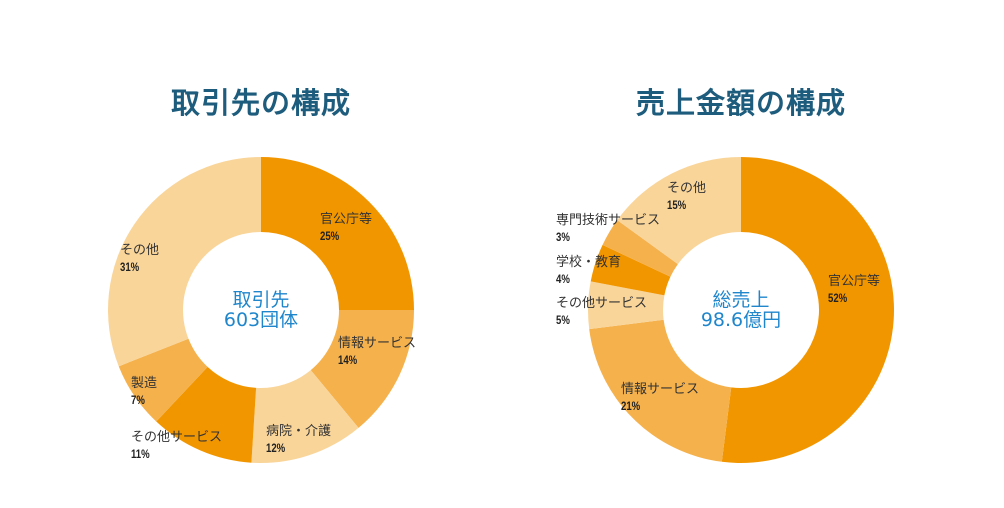 The width and height of the screenshot is (1004, 508). Describe the element at coordinates (261, 320) in the screenshot. I see `center-label-line2: 603団体` at that location.